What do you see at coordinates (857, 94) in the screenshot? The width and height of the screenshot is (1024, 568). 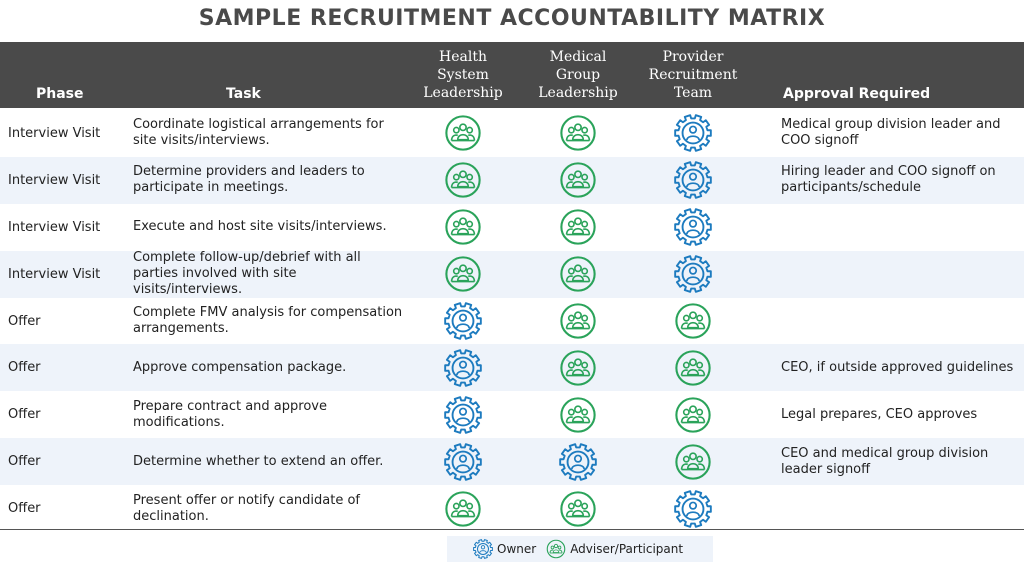 I see `header-approval-required: Approval Required` at bounding box center [857, 94].